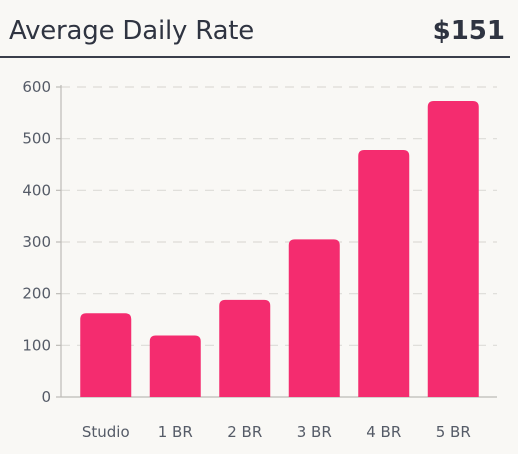  Describe the element at coordinates (46, 397) in the screenshot. I see `y-tick-label-0: 0` at that location.